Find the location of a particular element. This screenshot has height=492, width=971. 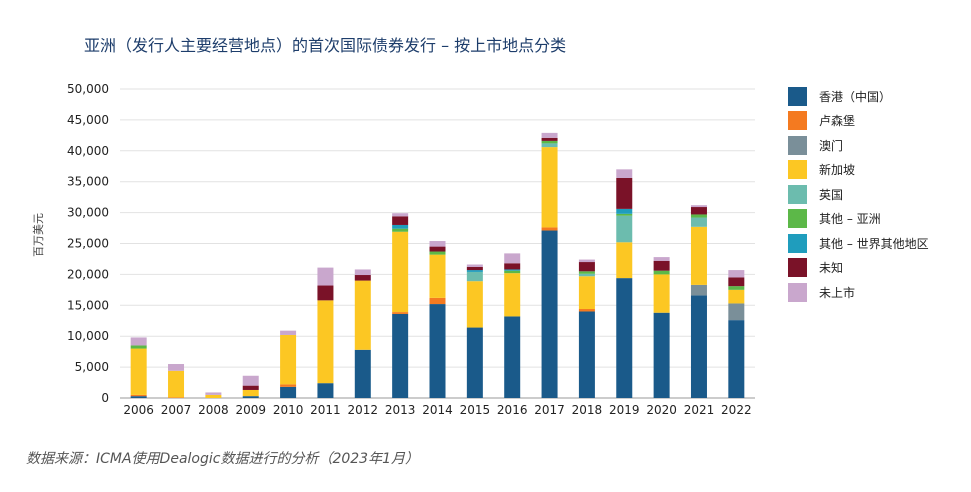

legend-label: 英国 is located at coordinates (831, 194).